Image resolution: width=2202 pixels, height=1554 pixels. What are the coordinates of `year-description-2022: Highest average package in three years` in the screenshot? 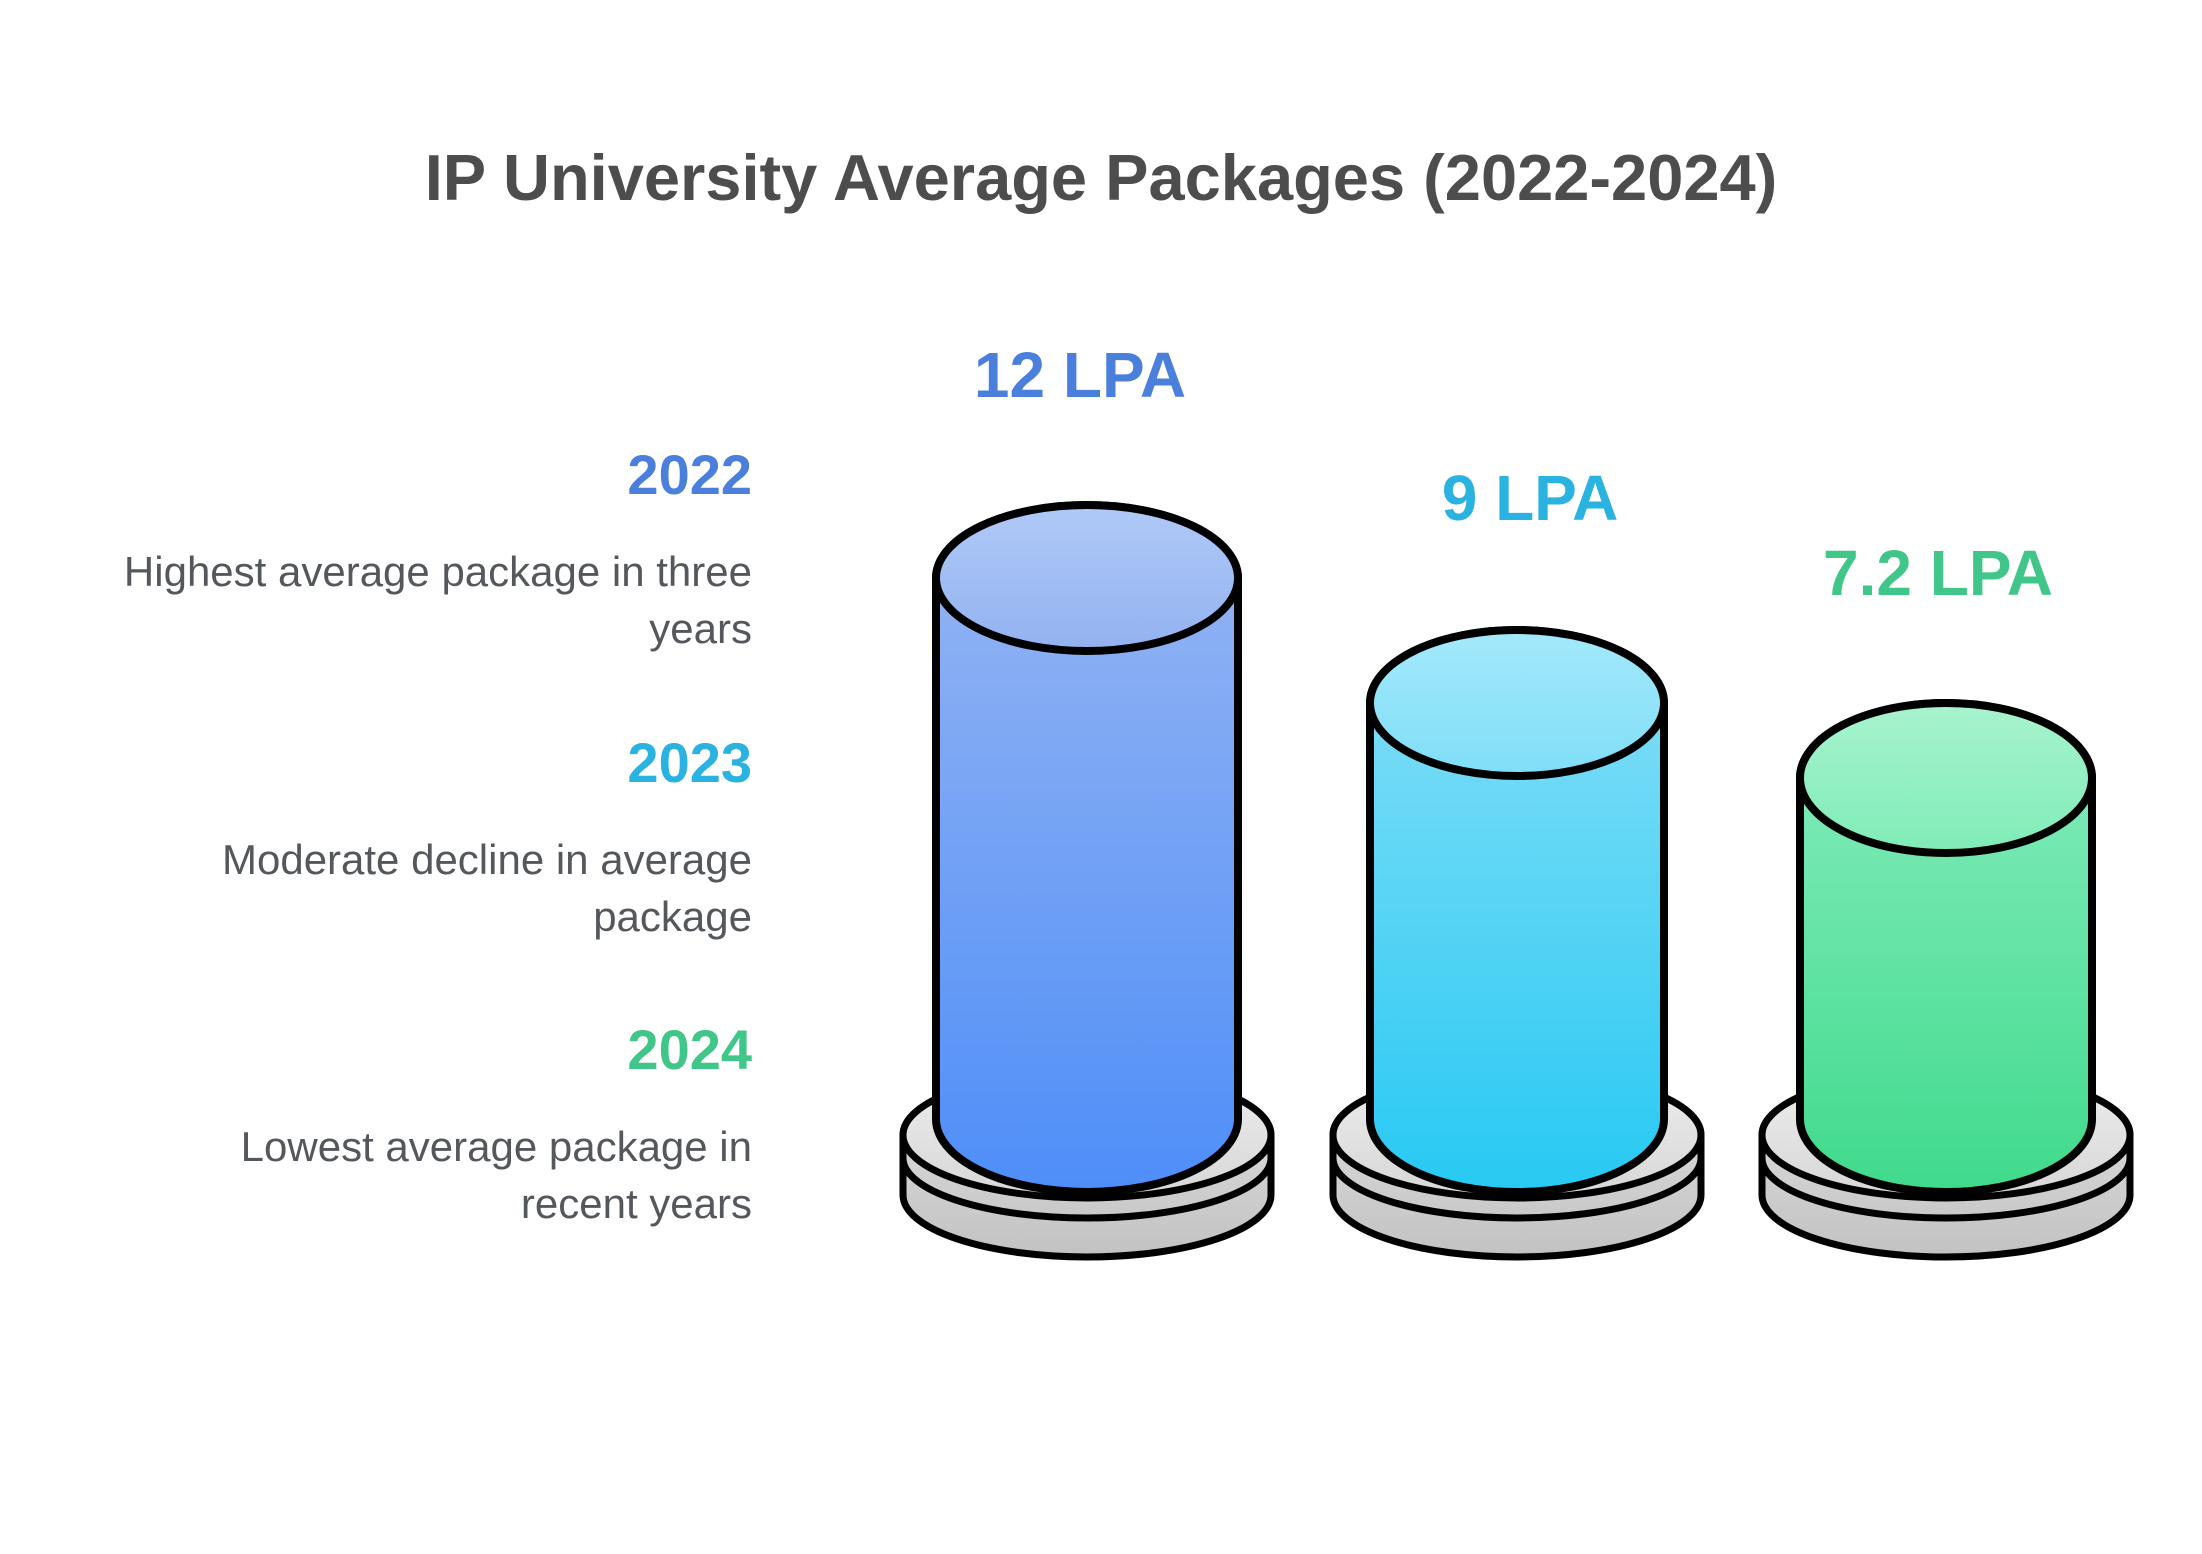 It's located at (437, 600).